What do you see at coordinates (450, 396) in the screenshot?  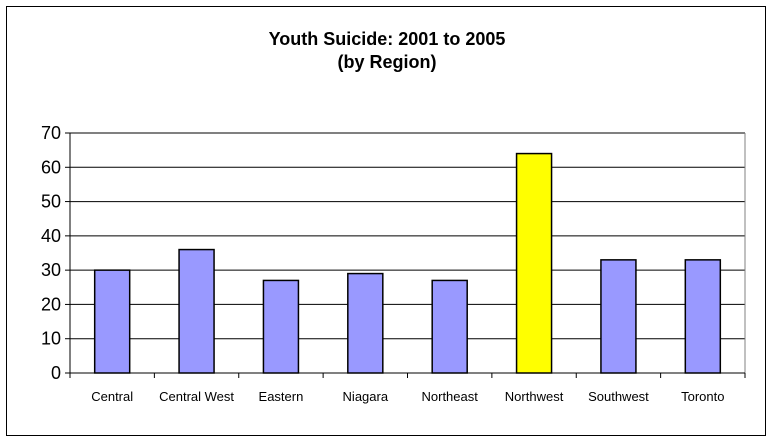 I see `x-tick-label: Northeast` at bounding box center [450, 396].